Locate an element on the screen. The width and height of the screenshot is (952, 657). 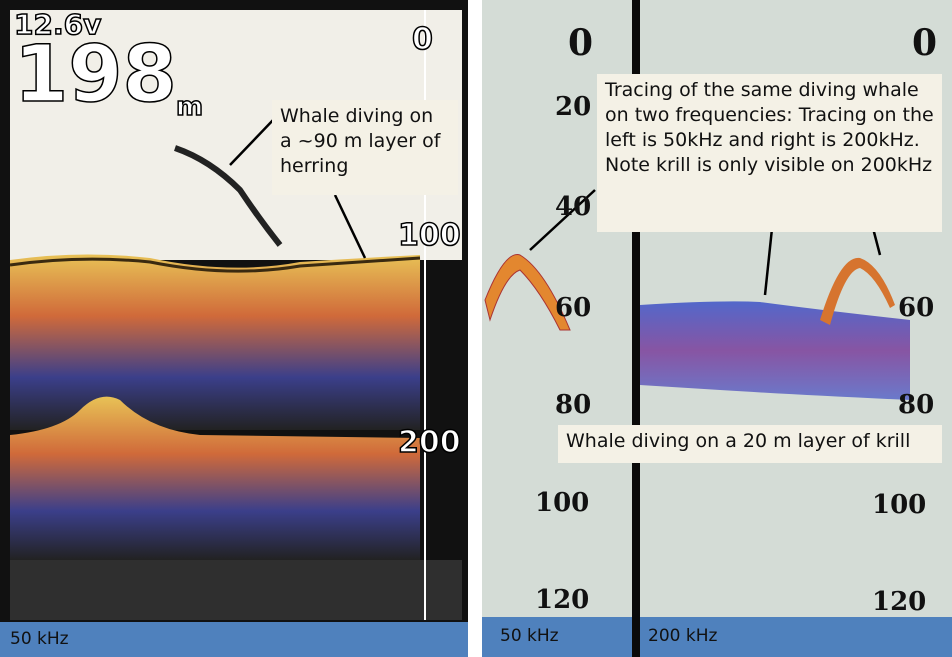
noise is located at coordinates (236, 590).